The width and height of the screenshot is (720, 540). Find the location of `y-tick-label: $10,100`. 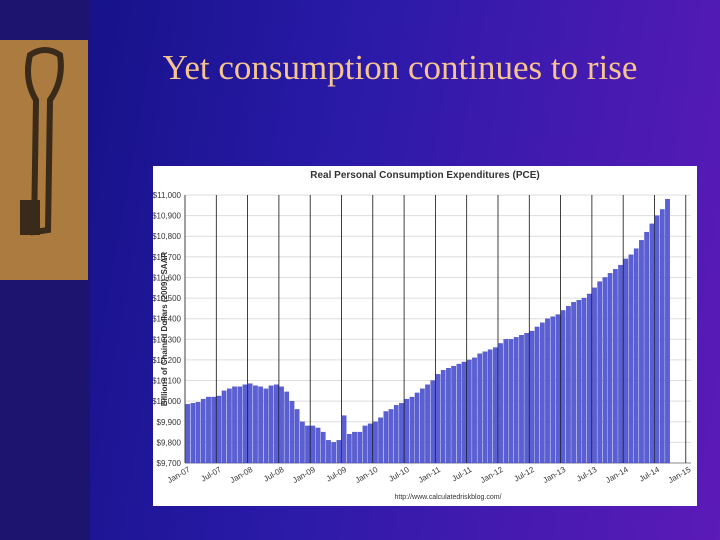

y-tick-label: $10,100 is located at coordinates (167, 381).